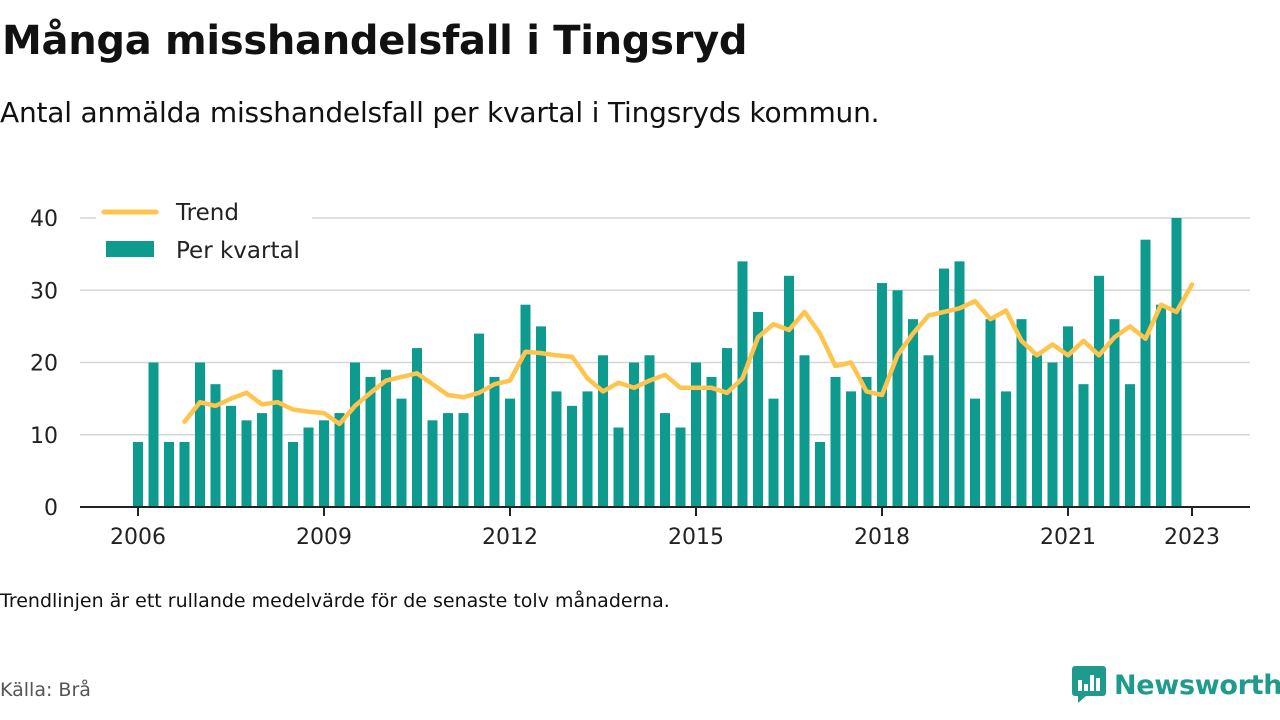 The height and width of the screenshot is (720, 1280). I want to click on newsworthy-logo: Newsworthy, so click(1176, 685).